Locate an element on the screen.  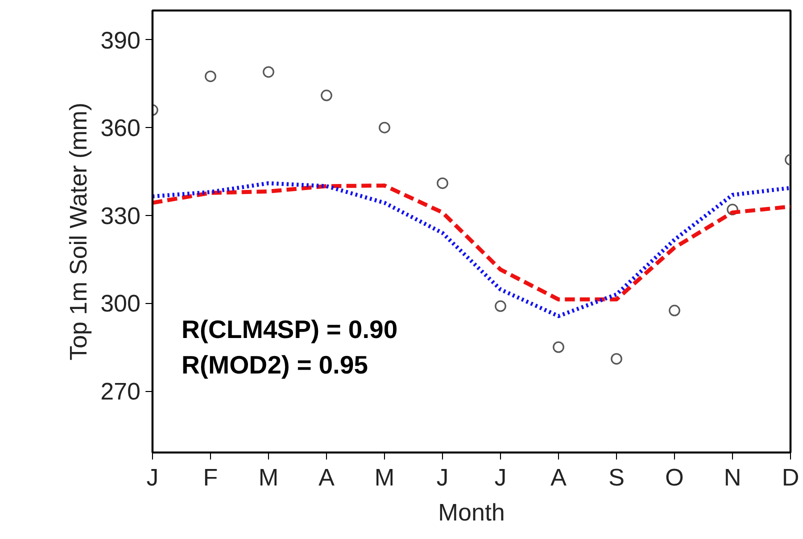
x-tick-label: O is located at coordinates (674, 478).